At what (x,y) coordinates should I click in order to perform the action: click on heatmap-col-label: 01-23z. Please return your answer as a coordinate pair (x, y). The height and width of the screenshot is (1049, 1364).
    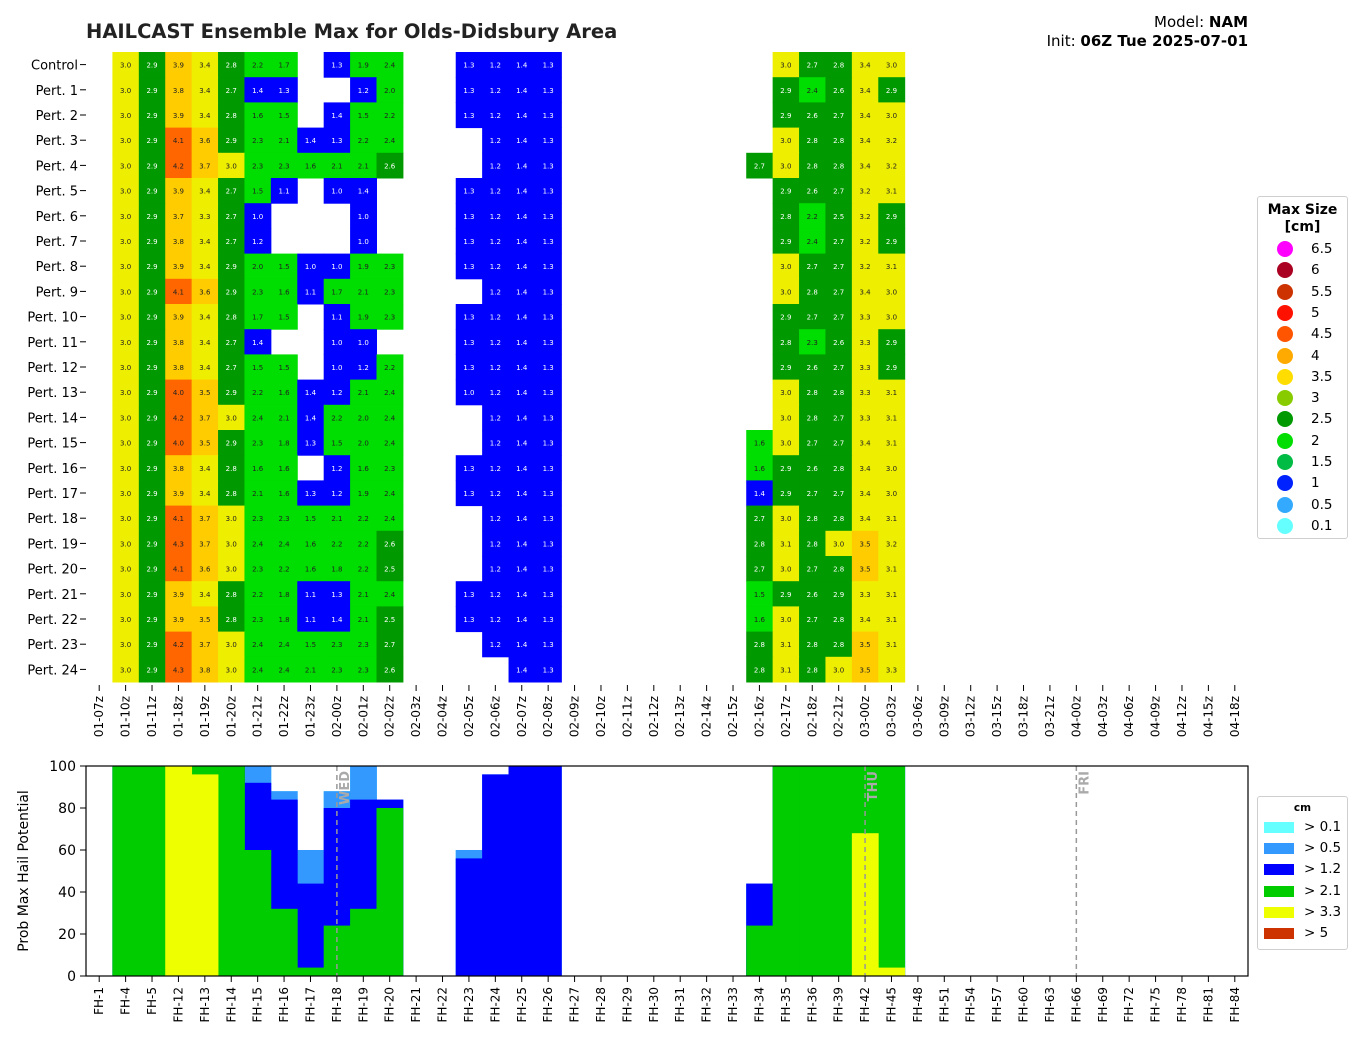
    Looking at the image, I should click on (310, 716).